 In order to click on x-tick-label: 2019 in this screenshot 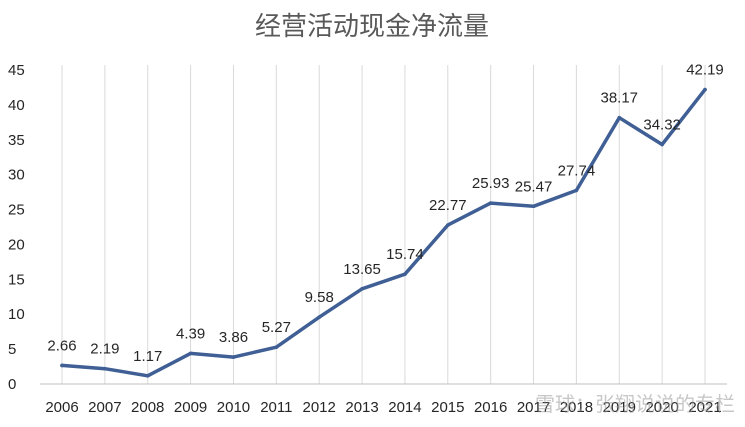, I will do `click(619, 407)`.